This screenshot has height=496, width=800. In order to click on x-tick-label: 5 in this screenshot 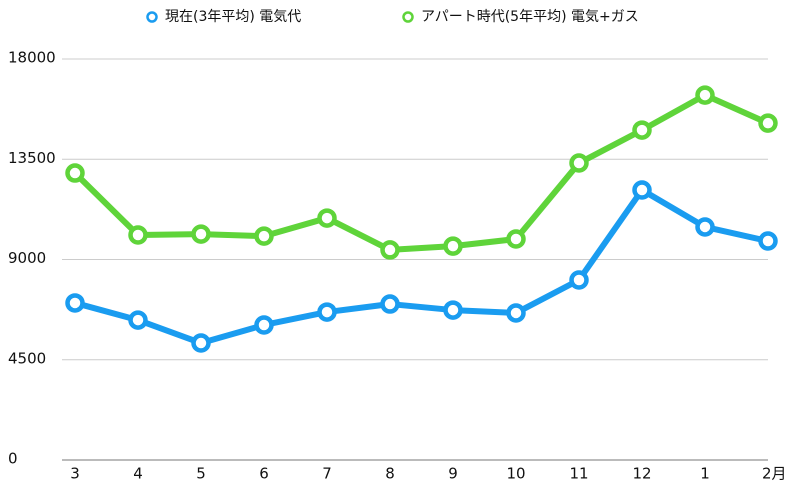, I will do `click(201, 474)`.